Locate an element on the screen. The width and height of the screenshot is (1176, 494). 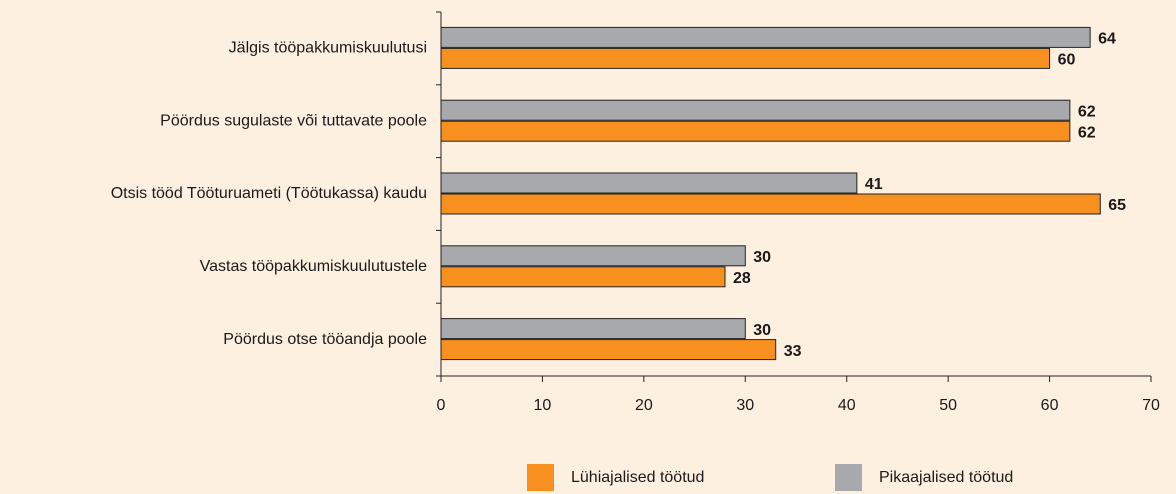
x-tick-label: 30 is located at coordinates (745, 405).